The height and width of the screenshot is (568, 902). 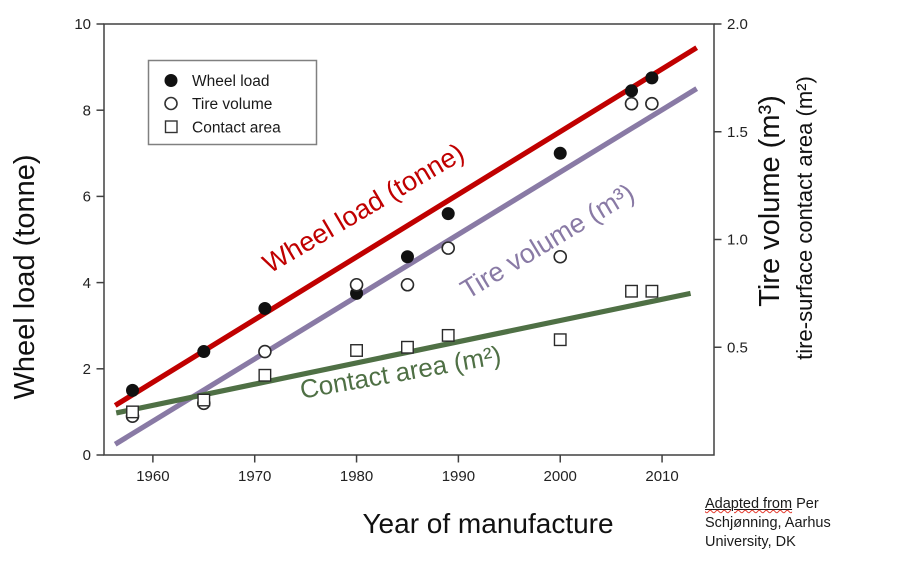 What do you see at coordinates (87, 369) in the screenshot?
I see `y-left-tick-label: 2` at bounding box center [87, 369].